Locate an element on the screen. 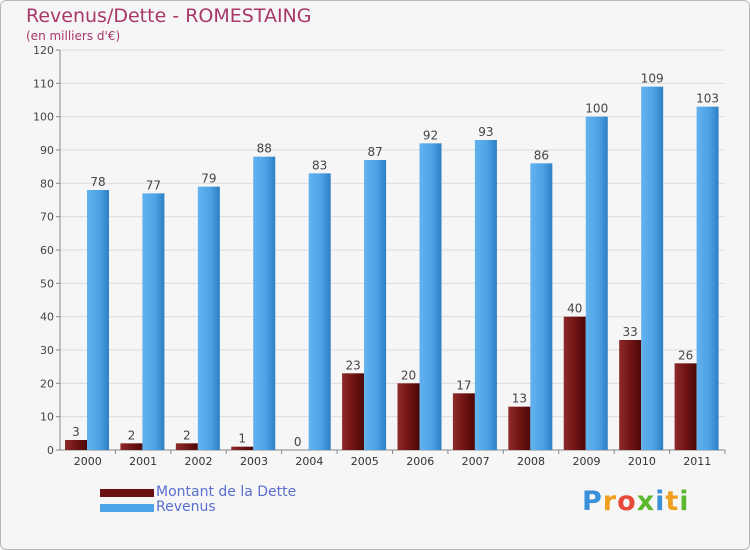  logo-letter: x is located at coordinates (646, 501).